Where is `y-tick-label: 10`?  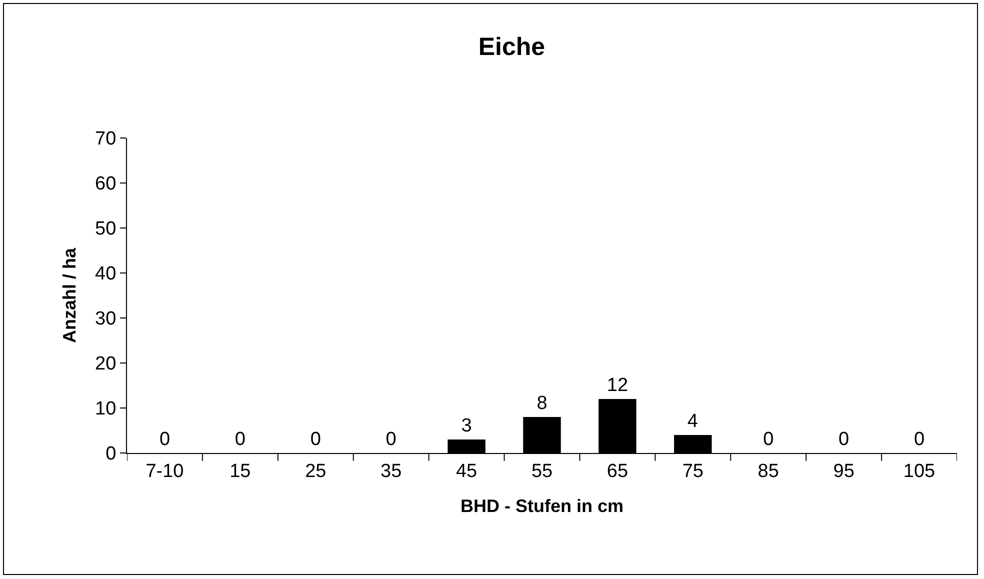 y-tick-label: 10 is located at coordinates (105, 409).